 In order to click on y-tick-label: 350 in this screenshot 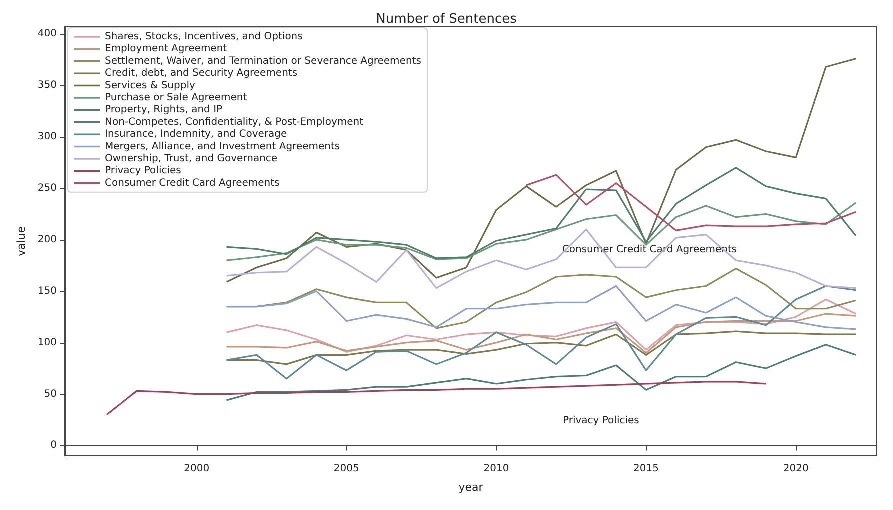, I will do `click(47, 86)`.